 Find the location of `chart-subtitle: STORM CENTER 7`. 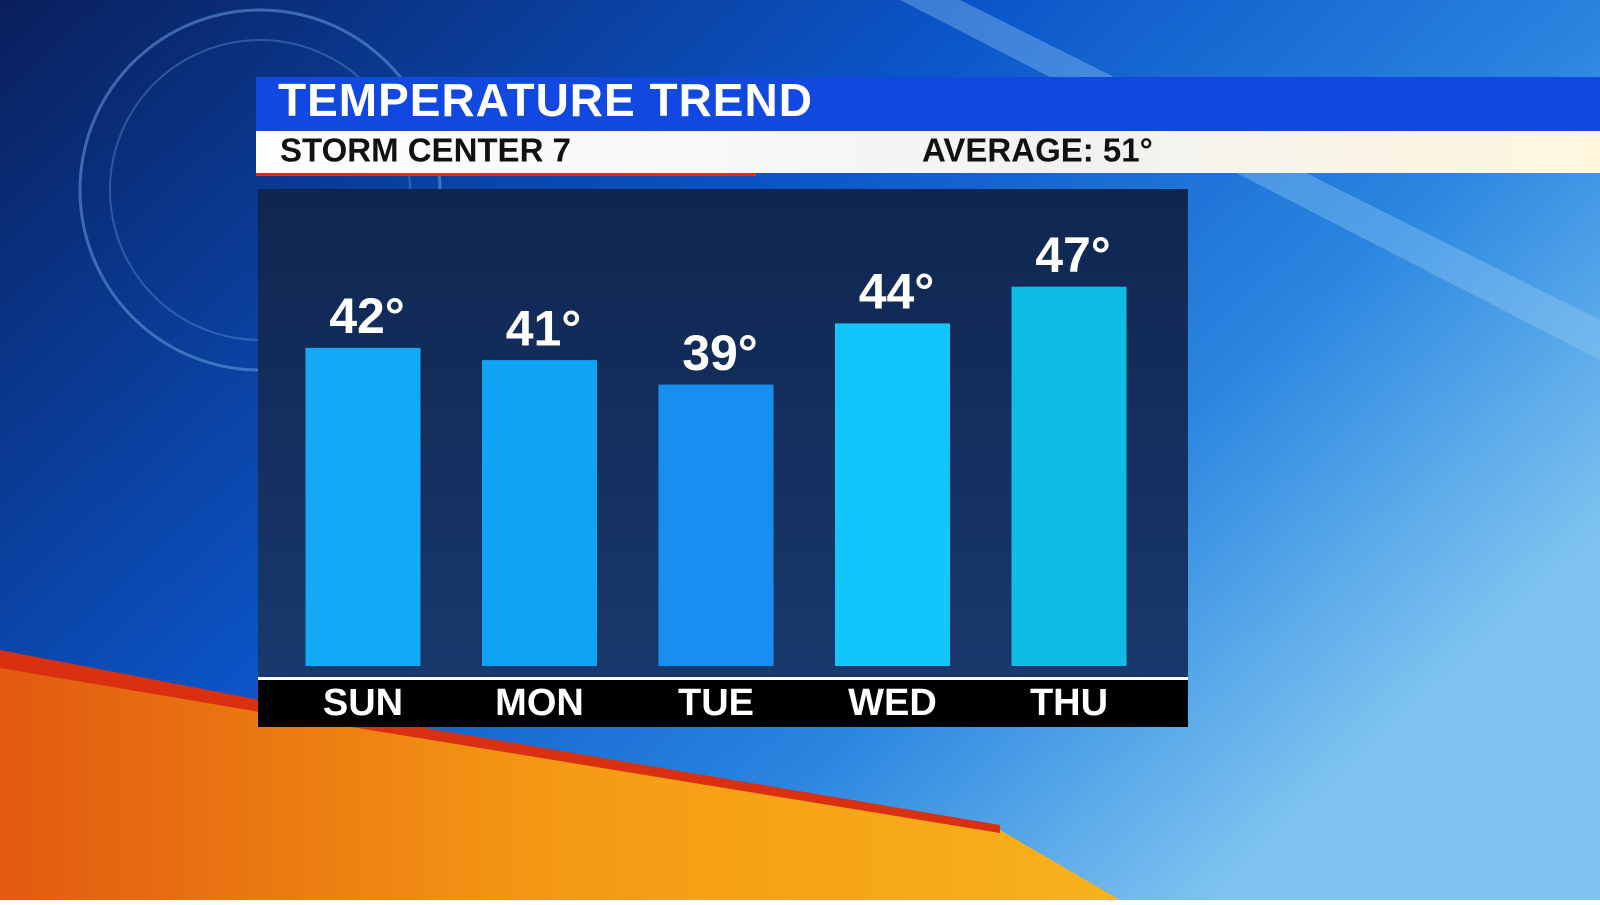

chart-subtitle: STORM CENTER 7 is located at coordinates (425, 150).